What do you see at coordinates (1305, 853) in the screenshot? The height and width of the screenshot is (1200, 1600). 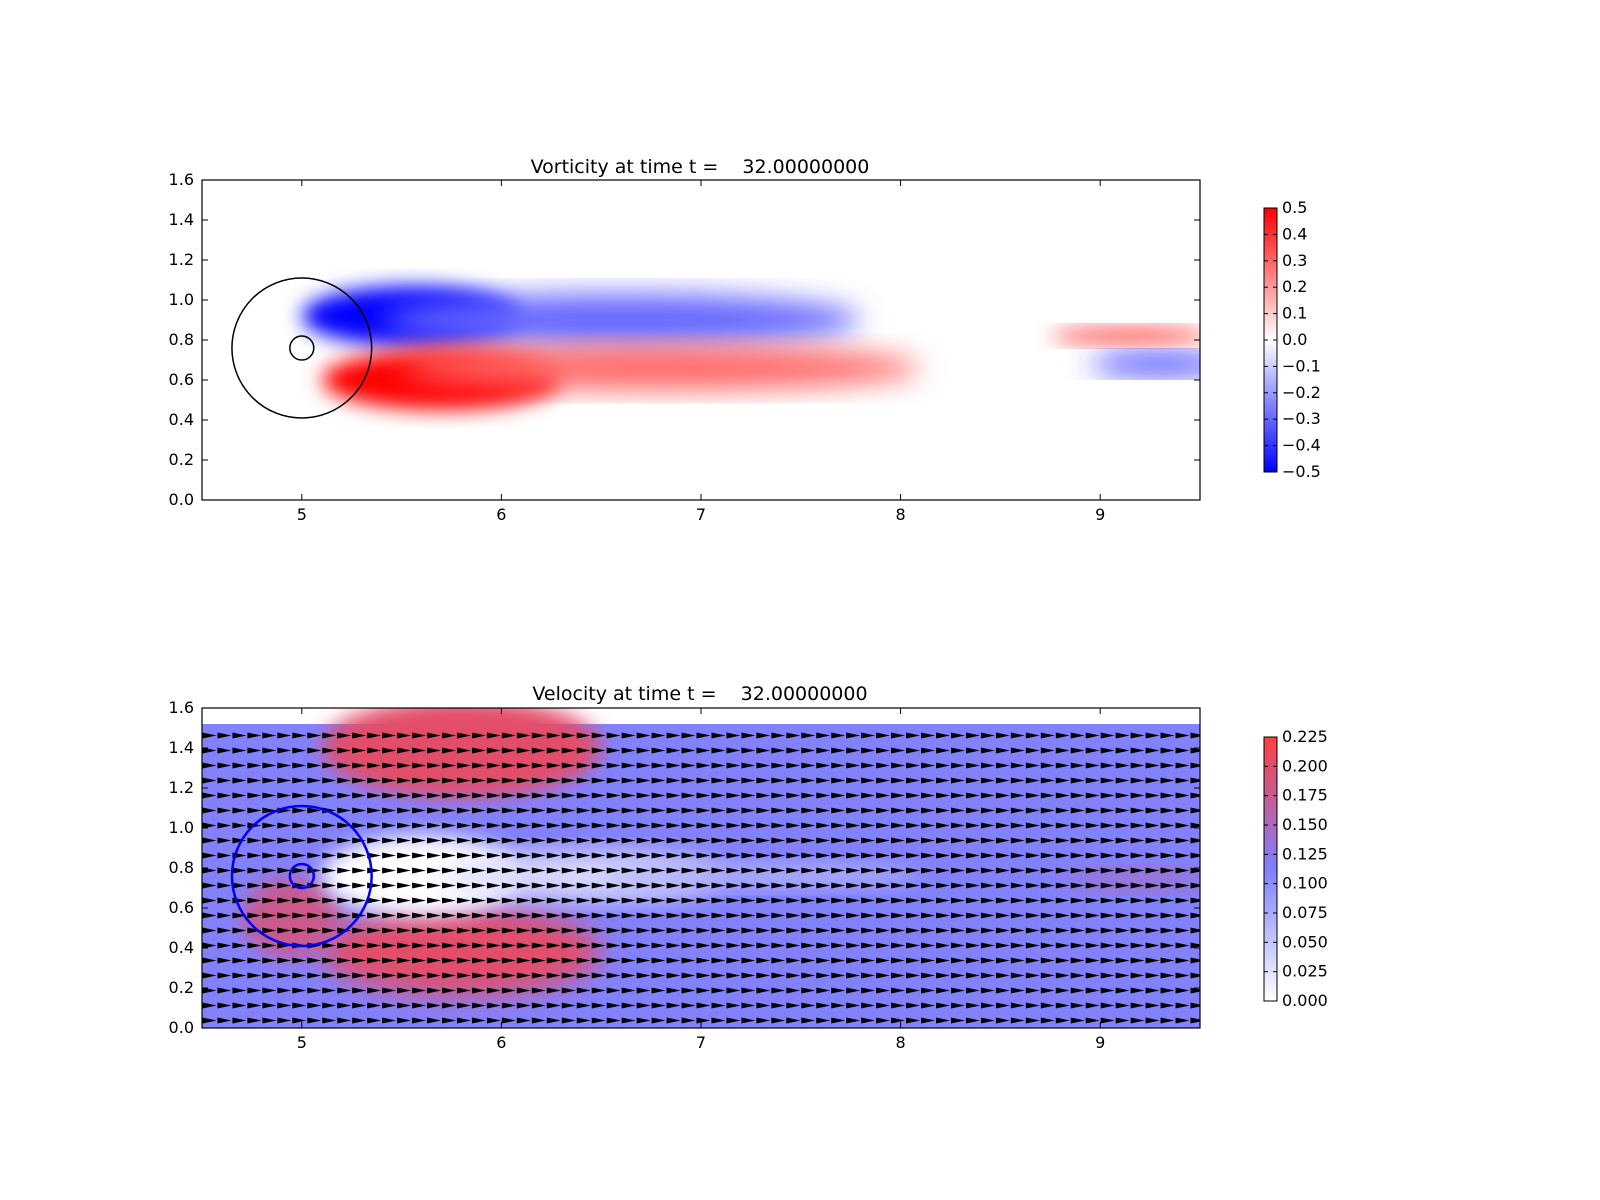 I see `colorbar-tick-label: 0.125` at bounding box center [1305, 853].